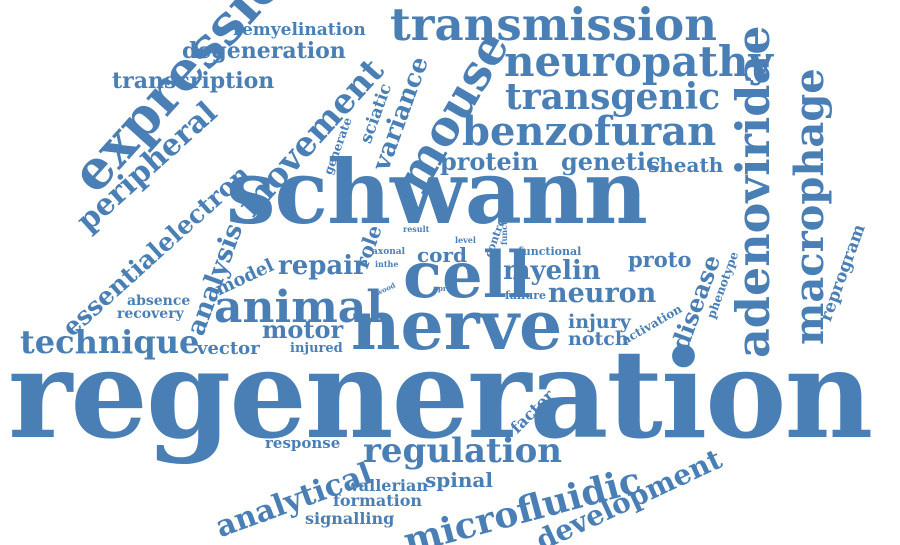 The width and height of the screenshot is (900, 545). What do you see at coordinates (598, 339) in the screenshot?
I see `word-notch: notch` at bounding box center [598, 339].